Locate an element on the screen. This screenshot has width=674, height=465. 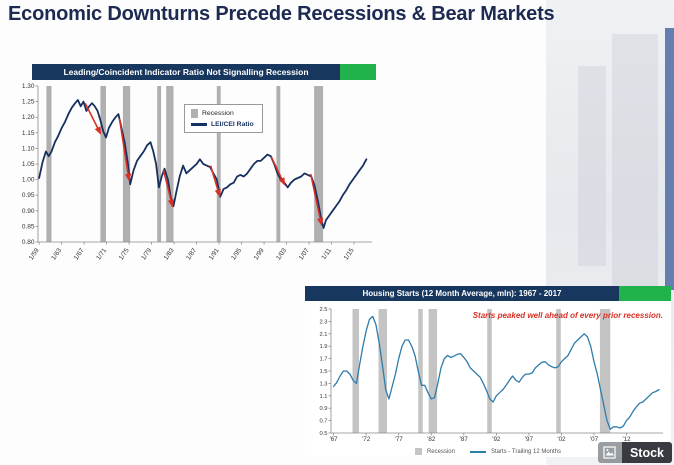
x-tick-label: 1/63 is located at coordinates (56, 254).